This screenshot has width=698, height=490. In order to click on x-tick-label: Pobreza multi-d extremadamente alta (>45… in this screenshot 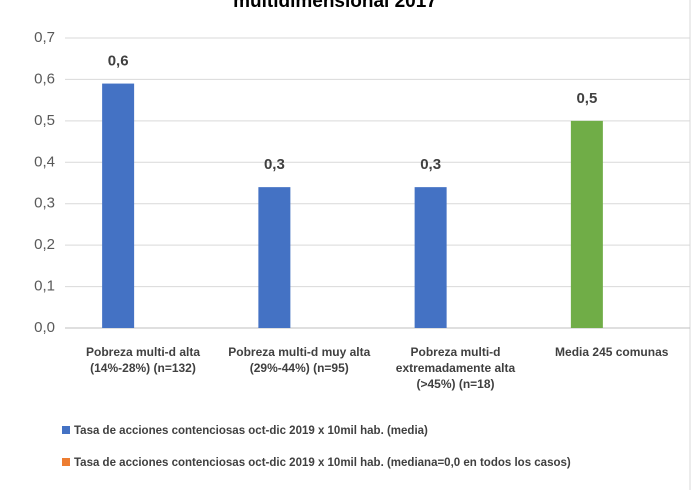, I will do `click(455, 368)`.